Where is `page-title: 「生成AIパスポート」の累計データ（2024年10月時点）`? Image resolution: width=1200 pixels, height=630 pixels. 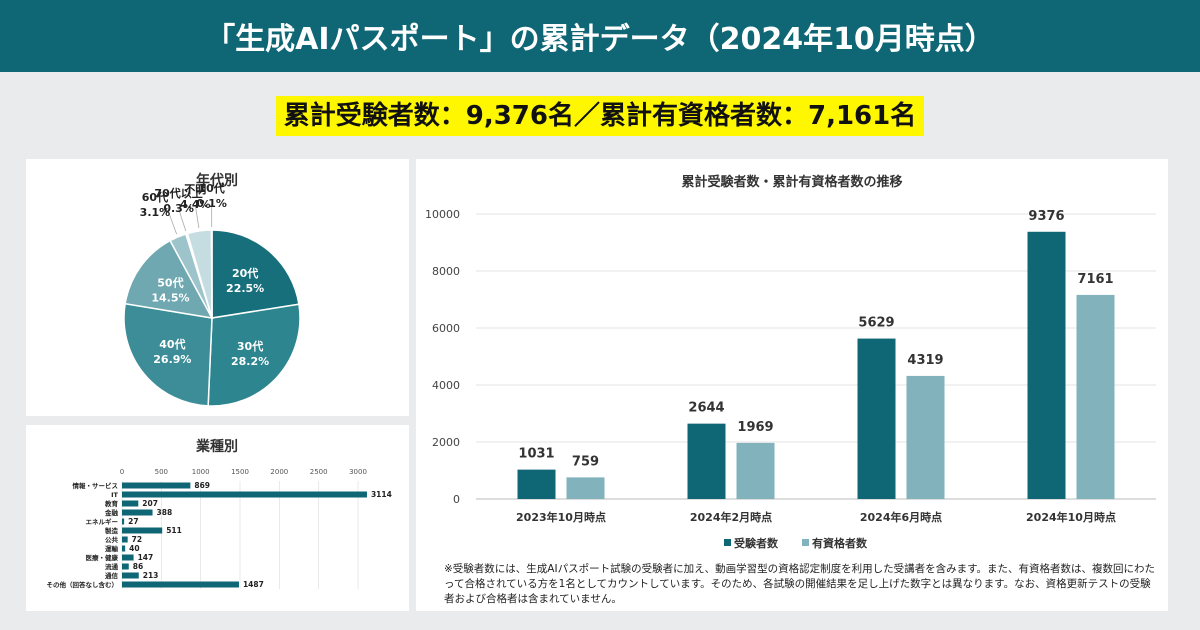 page-title: 「生成AIパスポート」の累計データ（2024年10月時点） is located at coordinates (600, 39).